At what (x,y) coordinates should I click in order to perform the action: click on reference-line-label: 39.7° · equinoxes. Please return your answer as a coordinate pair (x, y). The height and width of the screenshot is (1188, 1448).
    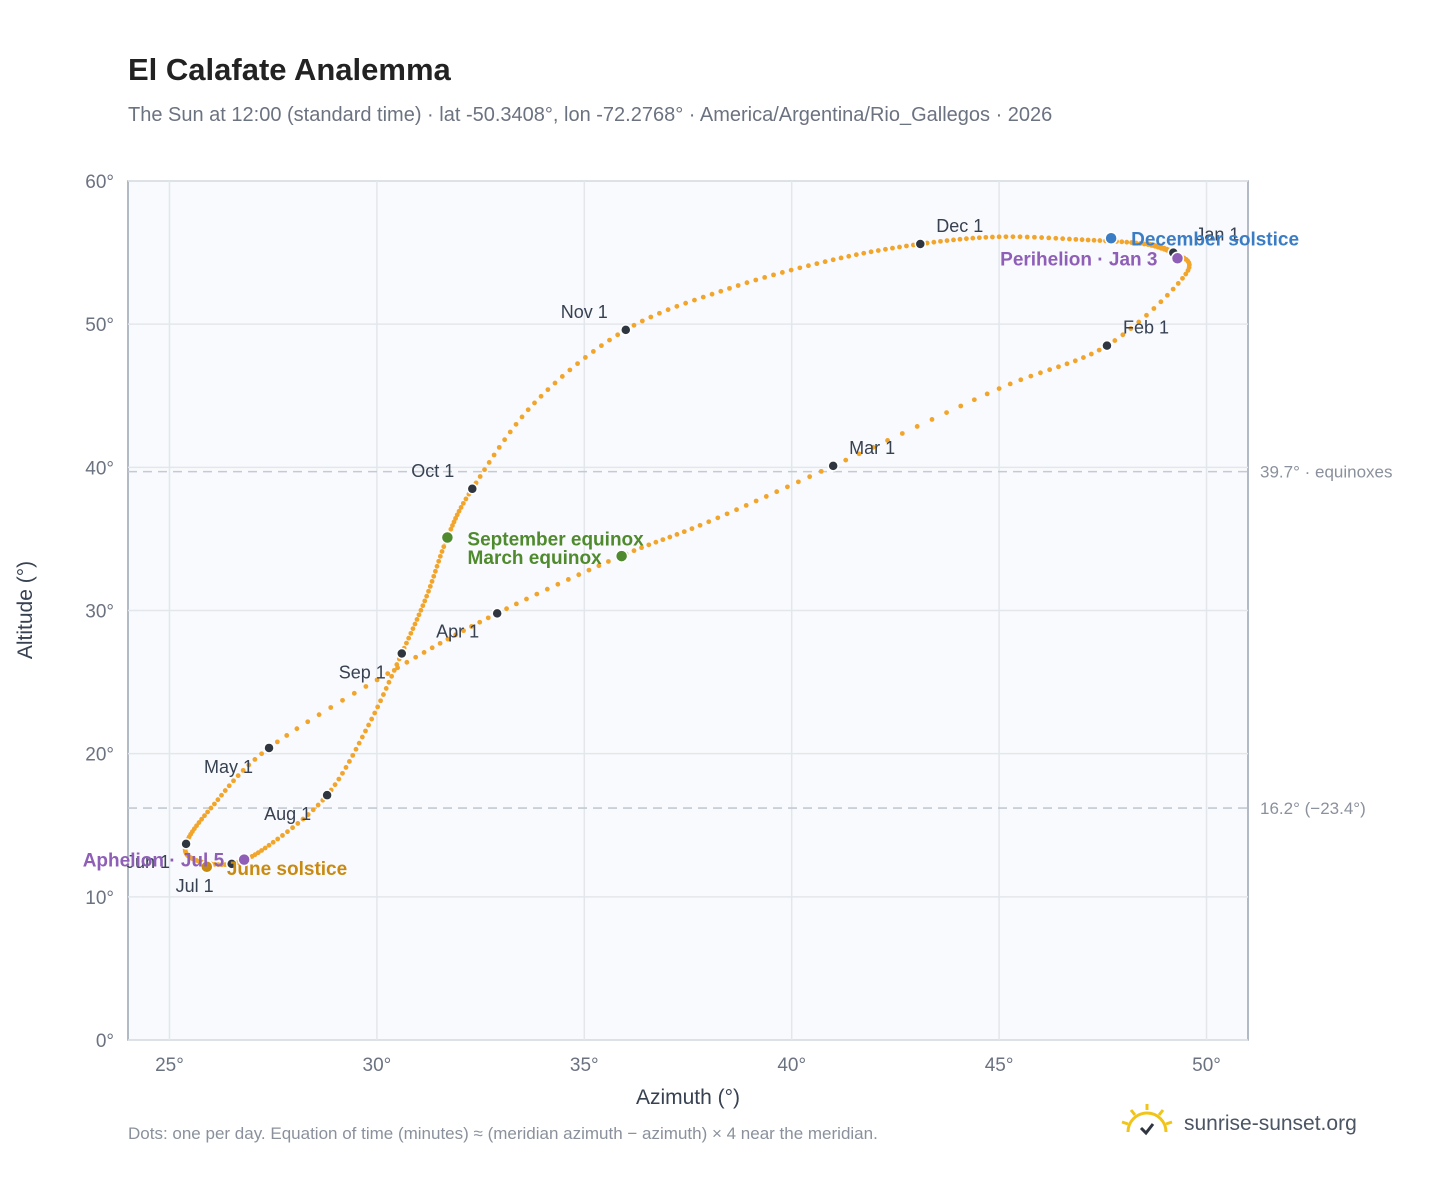
    Looking at the image, I should click on (1326, 472).